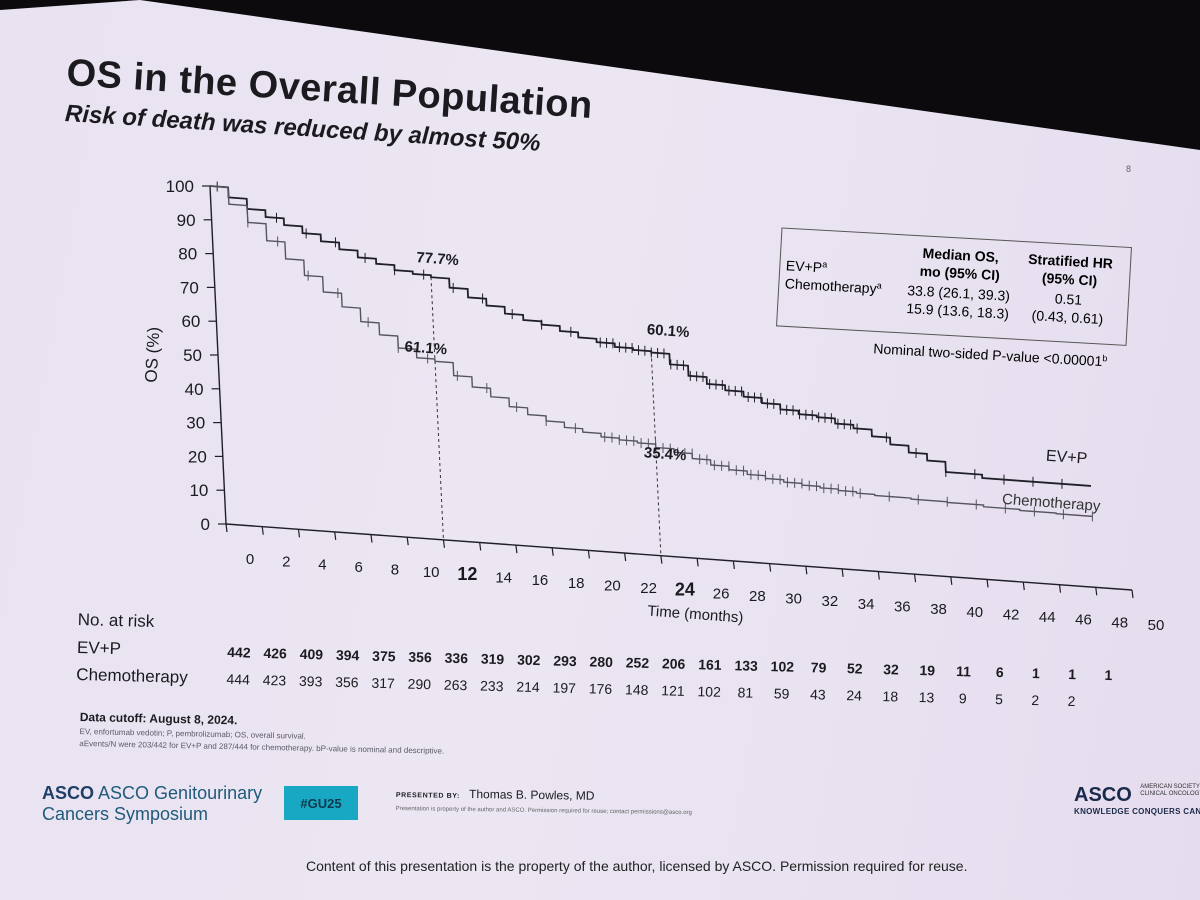 This screenshot has width=1200, height=900. Describe the element at coordinates (1108, 675) in the screenshot. I see `risk-value-evp: 1` at that location.